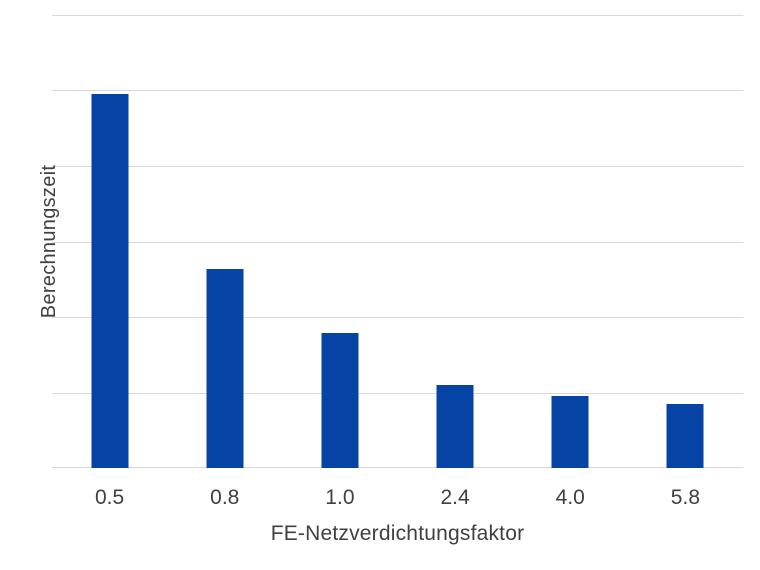 Image resolution: width=760 pixels, height=570 pixels. I want to click on y-axis-title-text: Berechnungszeit, so click(49, 241).